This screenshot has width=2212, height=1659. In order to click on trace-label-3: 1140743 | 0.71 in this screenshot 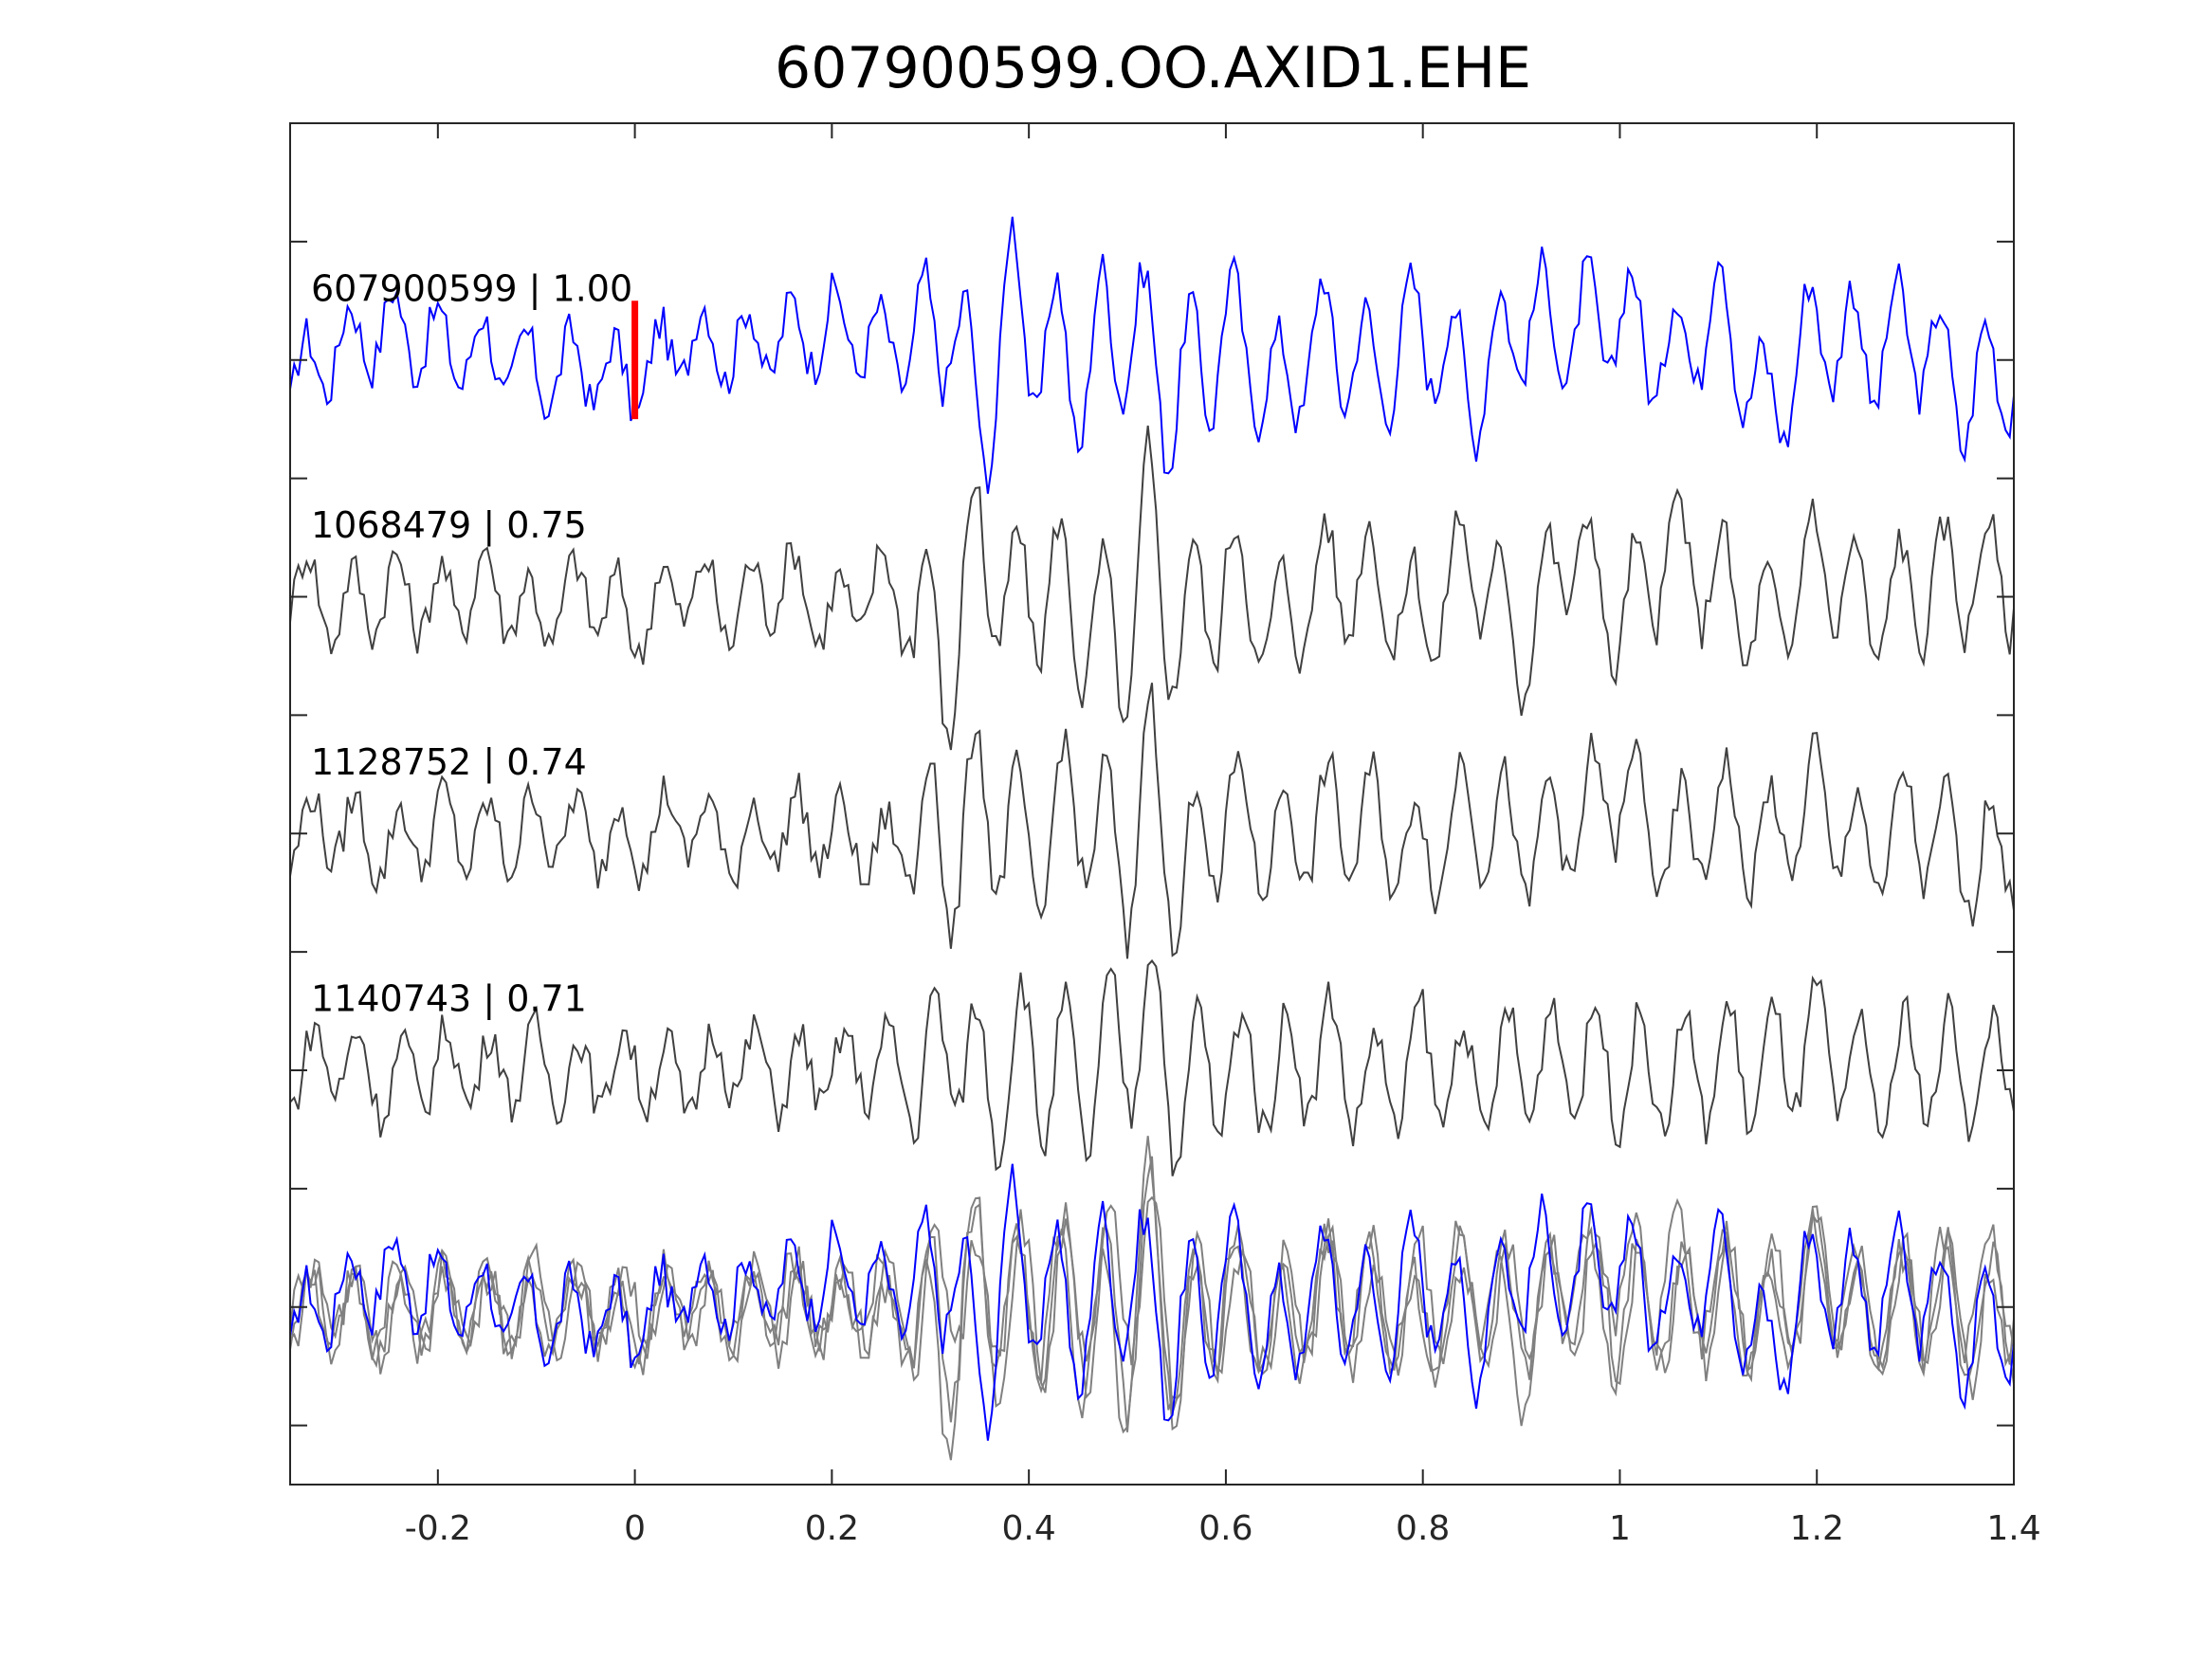, I will do `click(449, 999)`.